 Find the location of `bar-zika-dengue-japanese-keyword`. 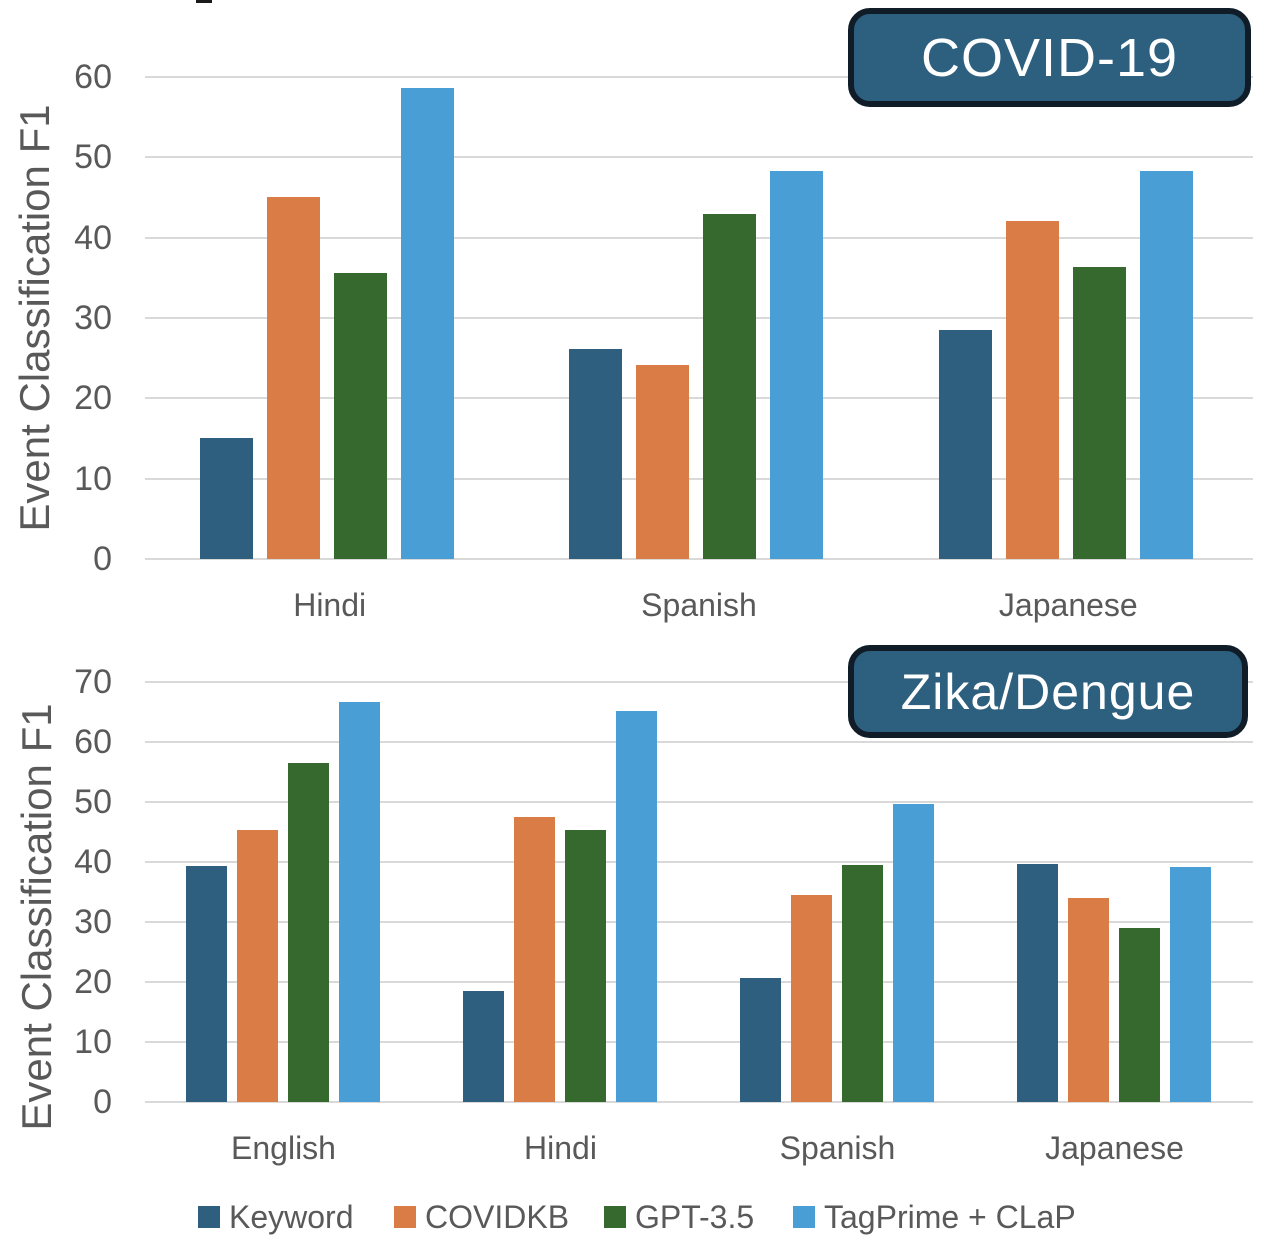

bar-zika-dengue-japanese-keyword is located at coordinates (1037, 983).